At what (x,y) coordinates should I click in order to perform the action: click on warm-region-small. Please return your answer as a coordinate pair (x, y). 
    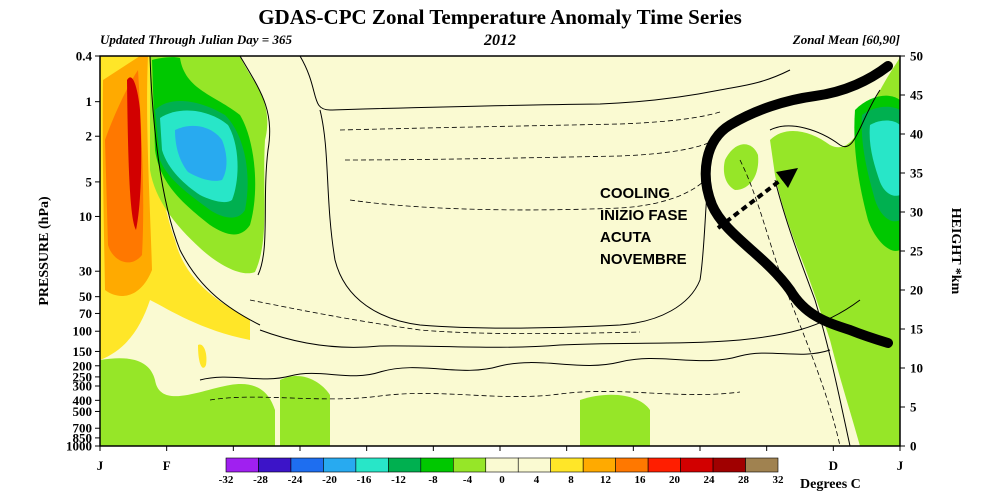
    Looking at the image, I should click on (202, 356).